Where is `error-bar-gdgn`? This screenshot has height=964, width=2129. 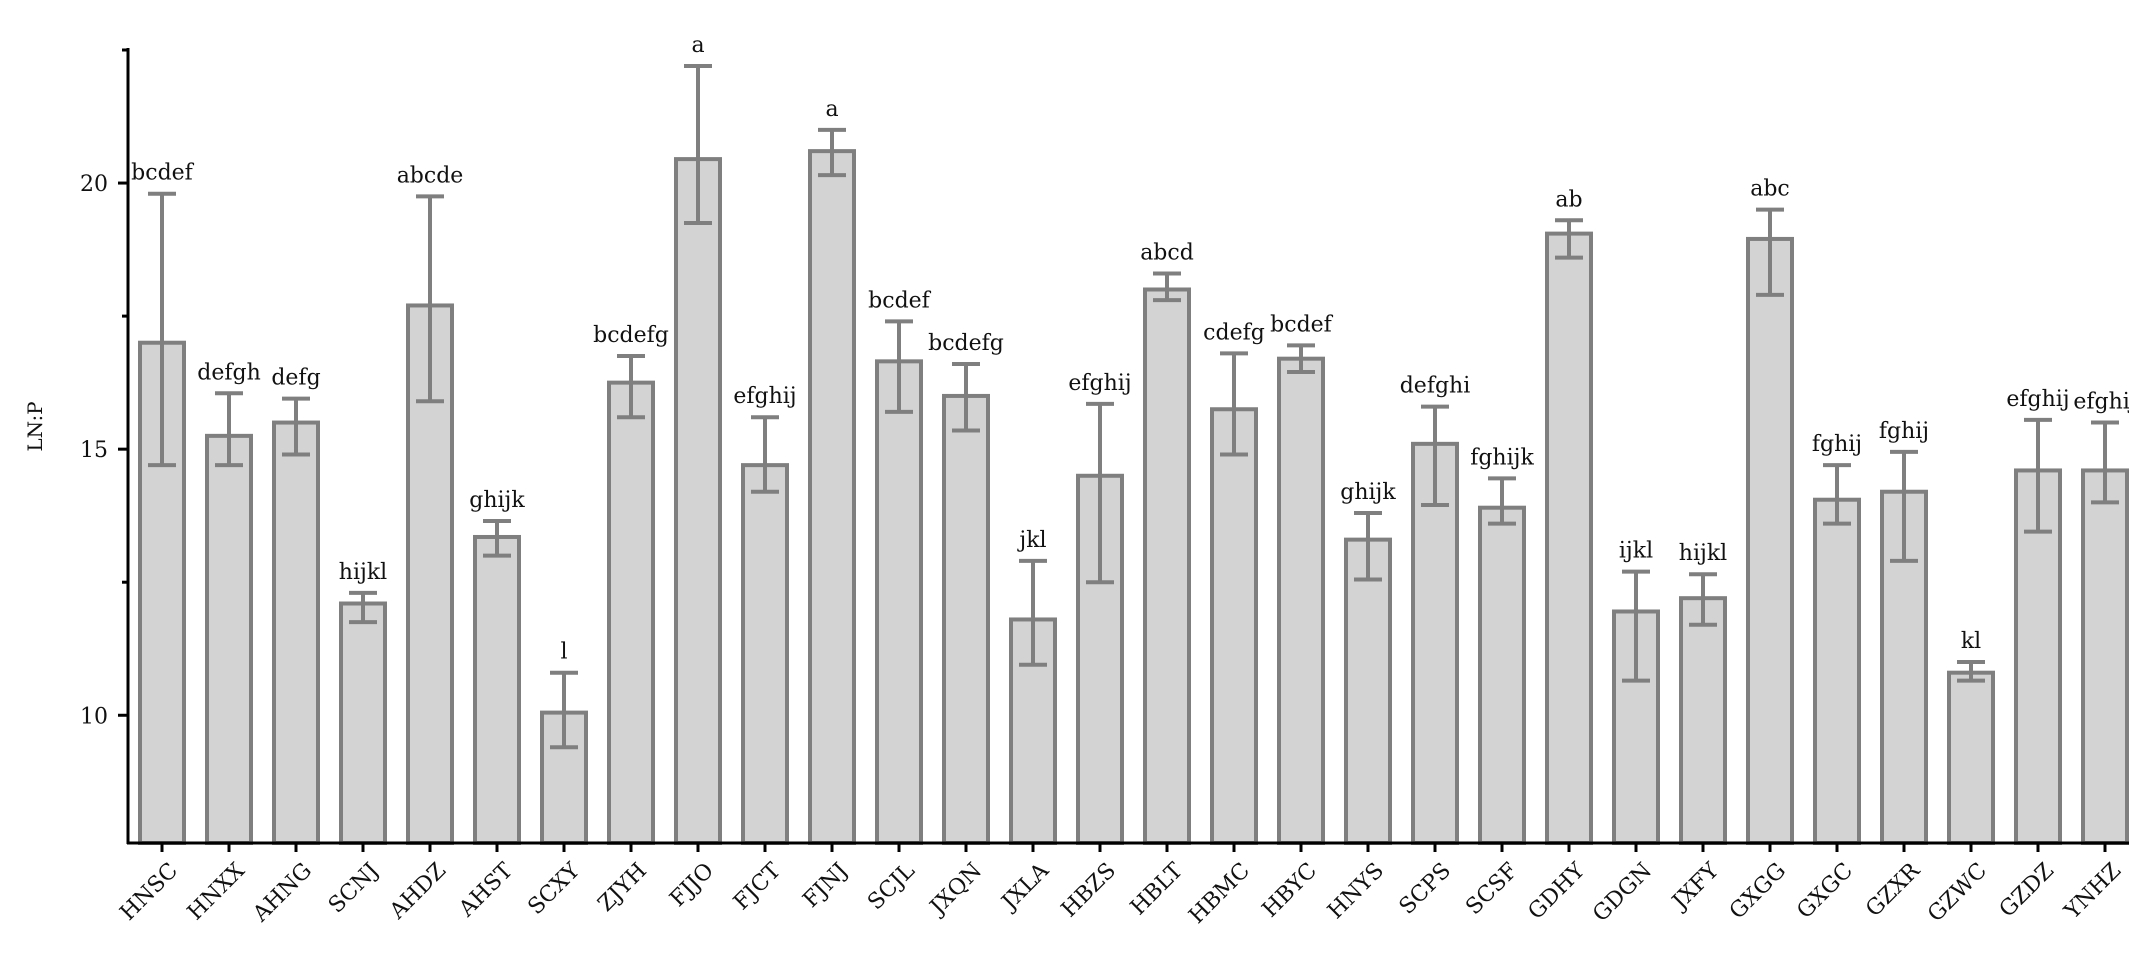
error-bar-gdgn is located at coordinates (1636, 626).